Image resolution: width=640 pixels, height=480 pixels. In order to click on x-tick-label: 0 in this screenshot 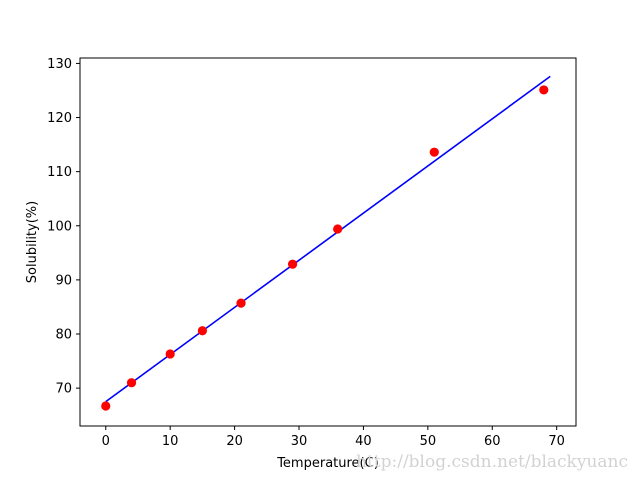, I will do `click(106, 441)`.